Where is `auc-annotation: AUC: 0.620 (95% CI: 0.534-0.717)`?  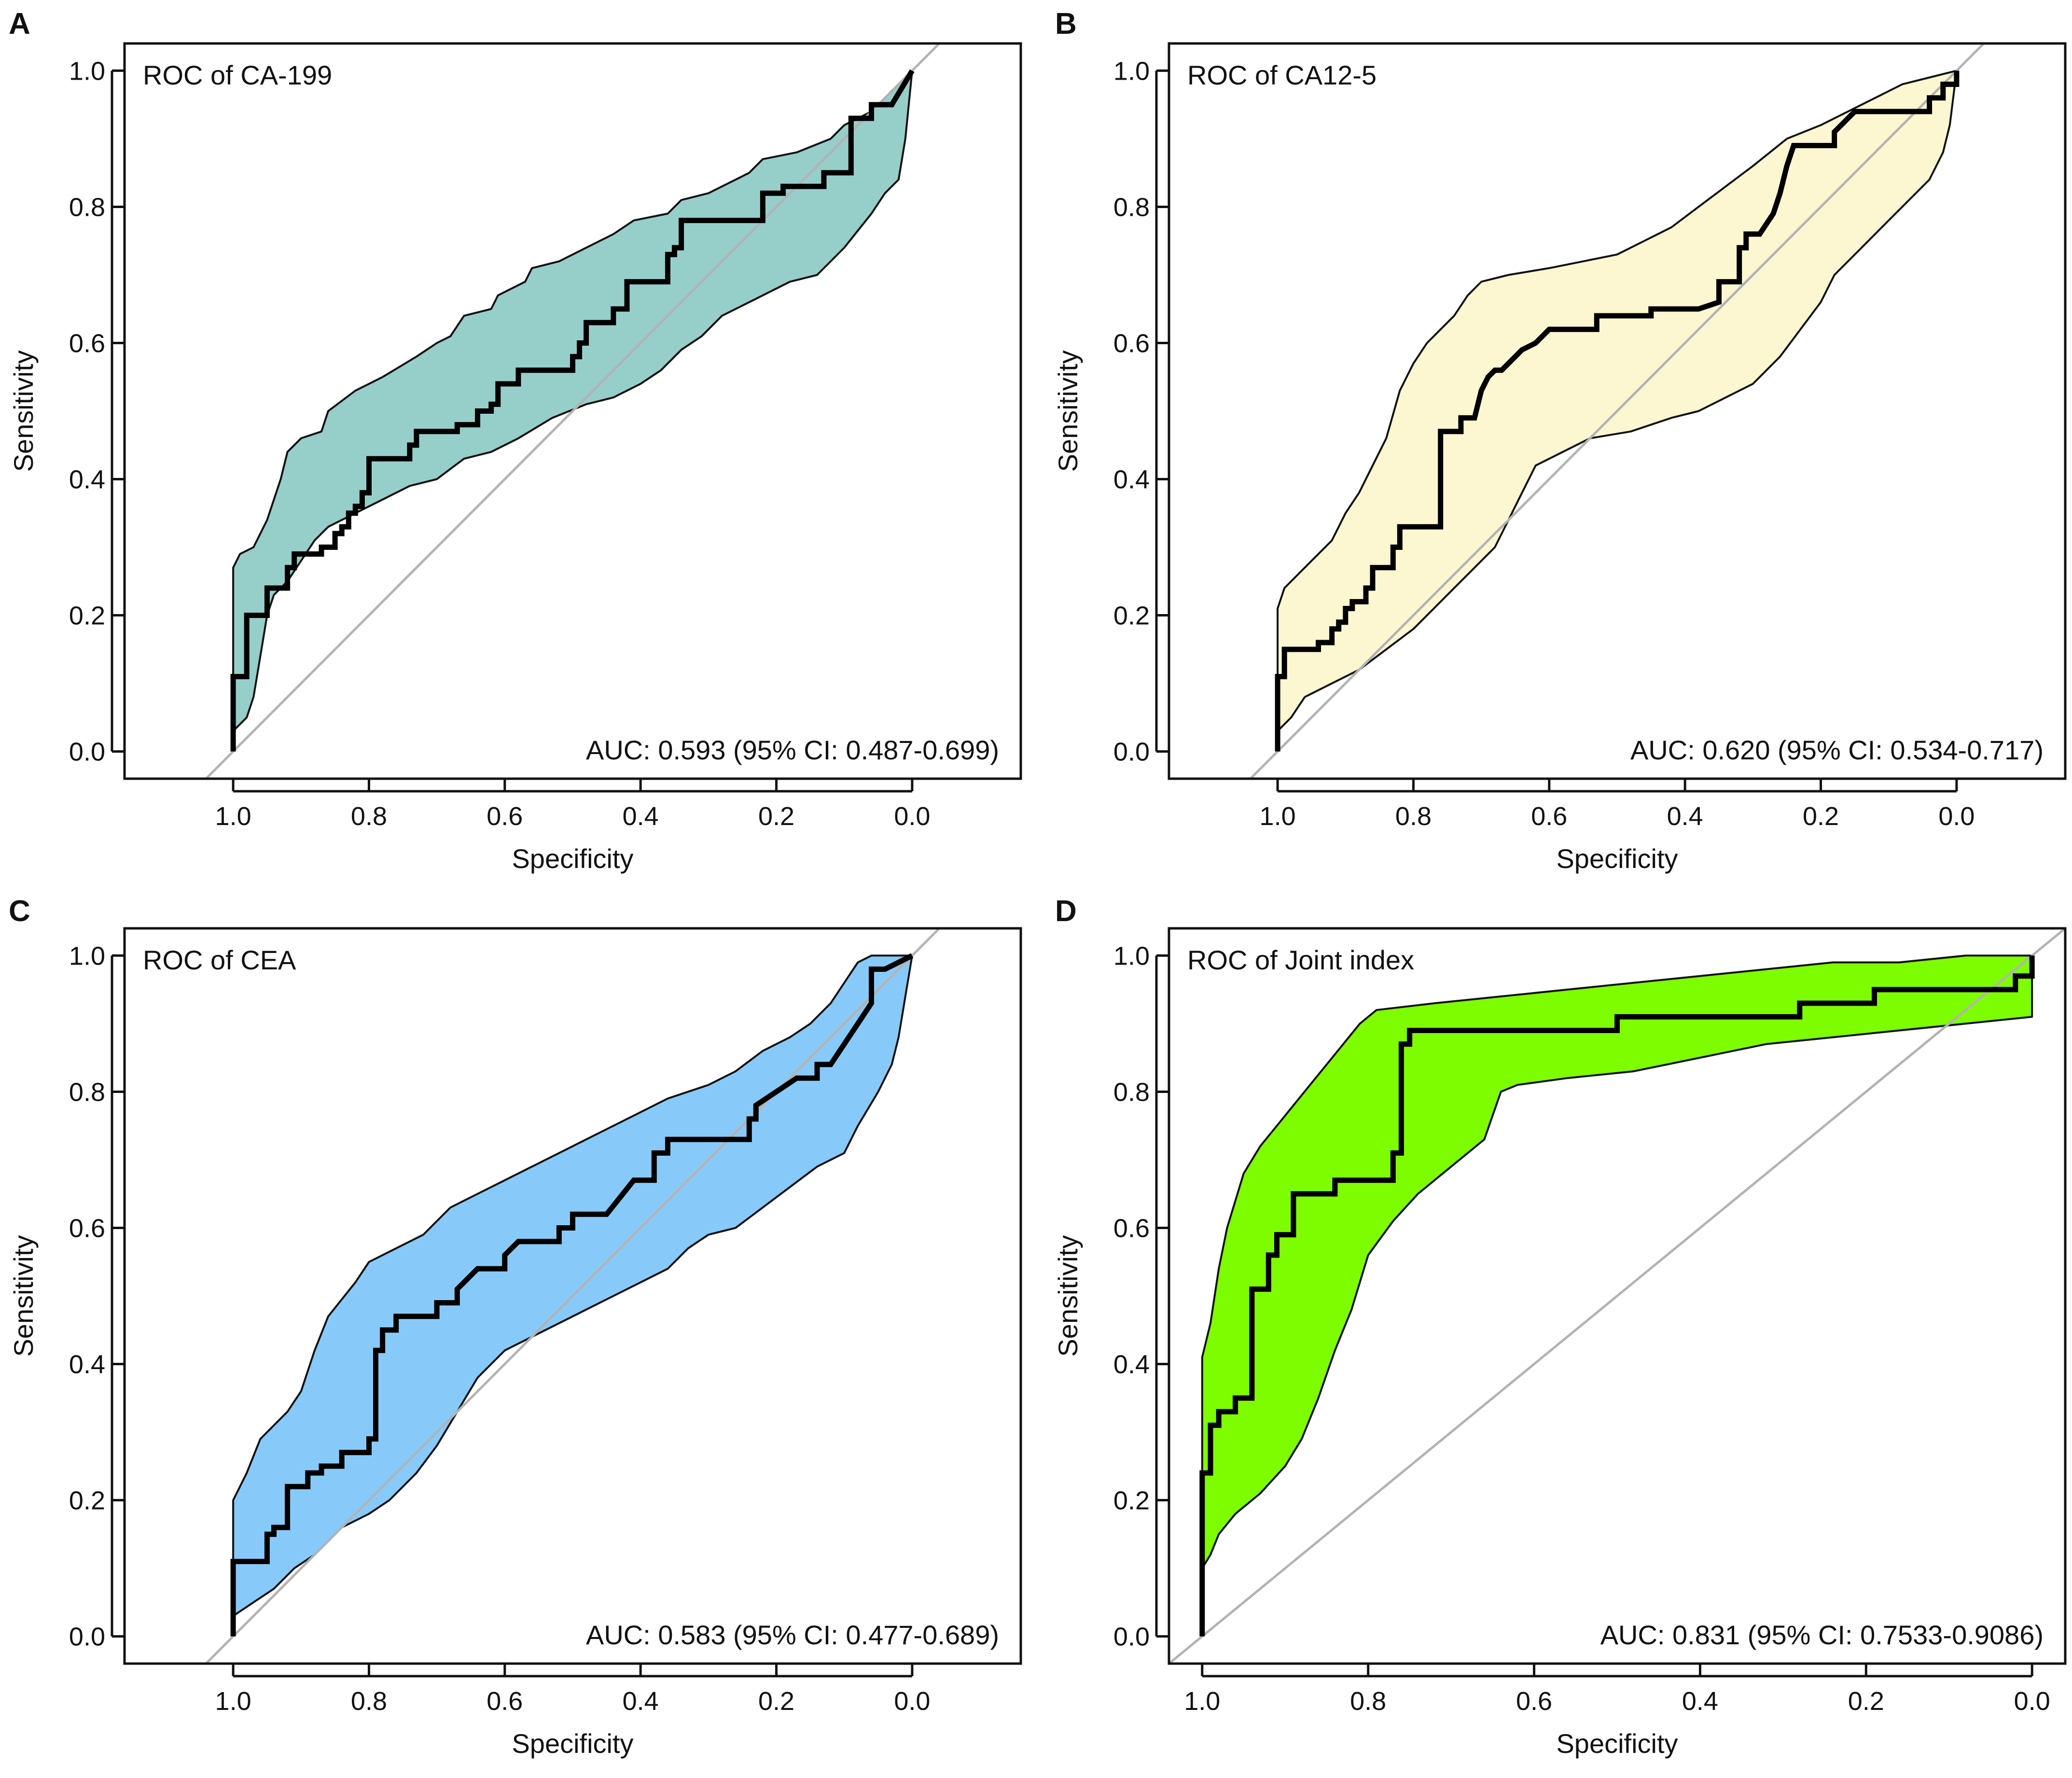 auc-annotation: AUC: 0.620 (95% CI: 0.534-0.717) is located at coordinates (1837, 750).